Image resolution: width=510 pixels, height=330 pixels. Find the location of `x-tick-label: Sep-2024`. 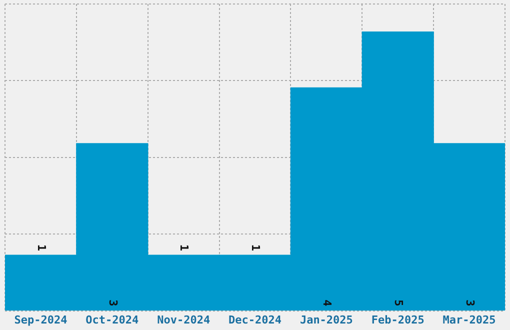

x-tick-label: Sep-2024 is located at coordinates (41, 319).